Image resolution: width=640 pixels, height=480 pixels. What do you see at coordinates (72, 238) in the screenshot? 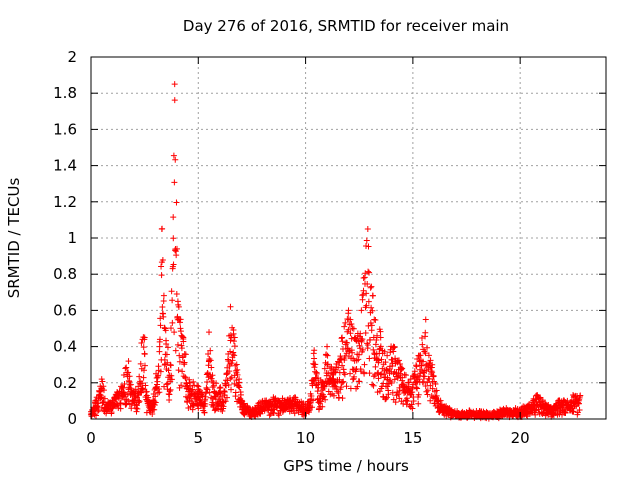
I see `y-tick-label: 1` at bounding box center [72, 238].